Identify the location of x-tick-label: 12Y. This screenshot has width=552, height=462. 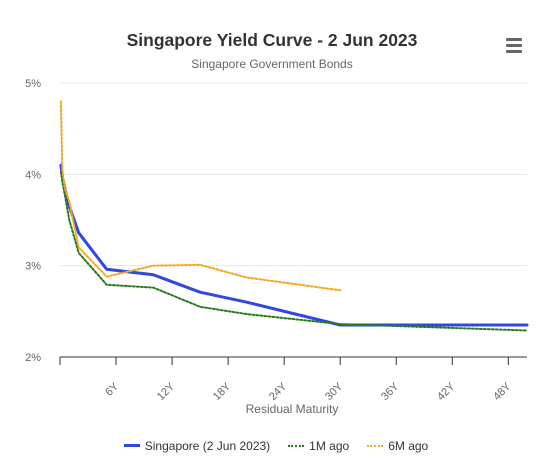
(166, 391).